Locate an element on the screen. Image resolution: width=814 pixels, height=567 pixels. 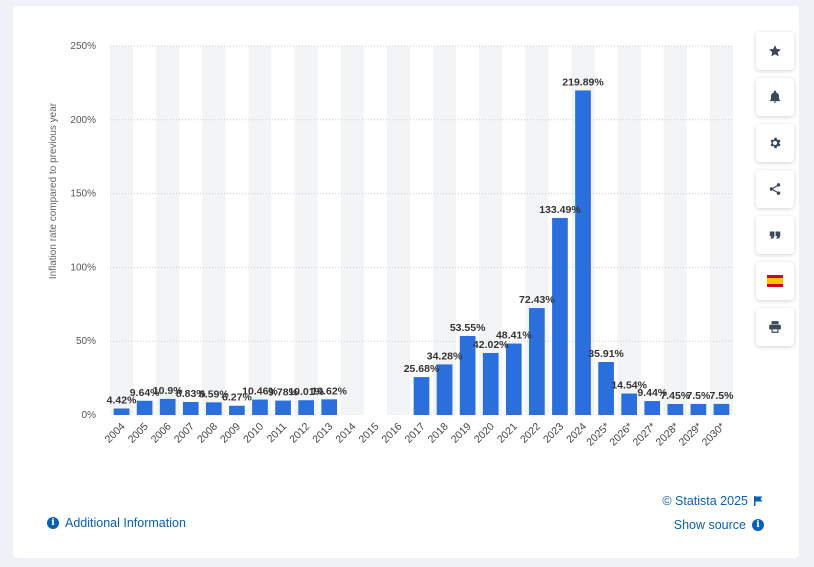
credit-text: © Statista 2025 is located at coordinates (705, 501).